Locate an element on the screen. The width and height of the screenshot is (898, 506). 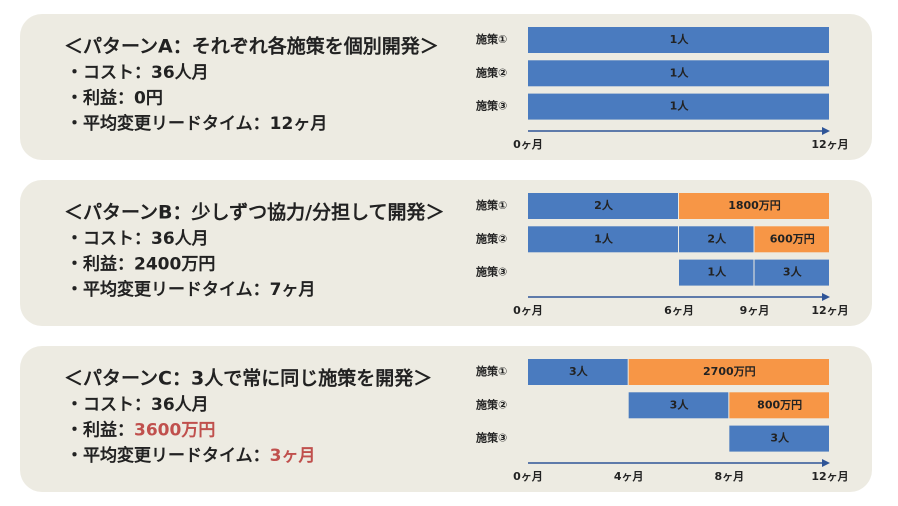
summary-line: ・利益：0円 is located at coordinates (114, 98).